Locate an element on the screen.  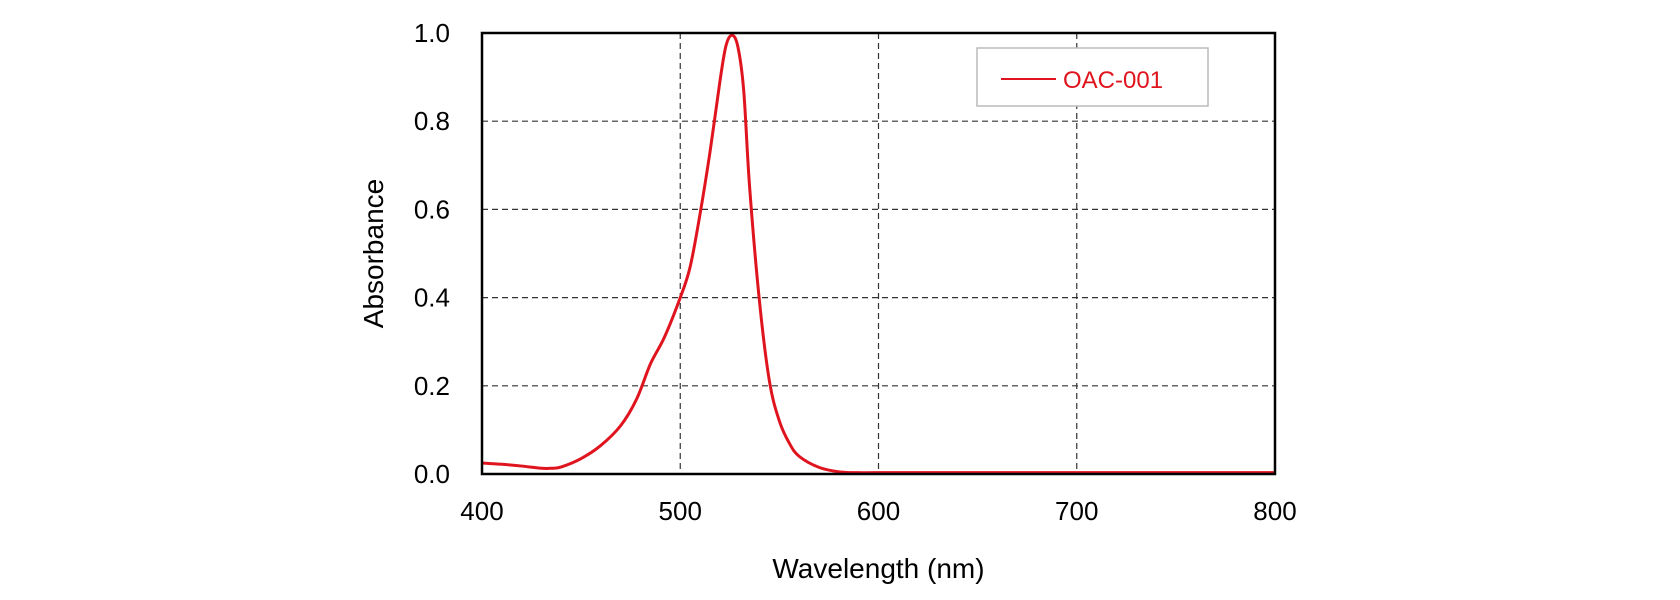
x-tick-label-500: 500 is located at coordinates (680, 511).